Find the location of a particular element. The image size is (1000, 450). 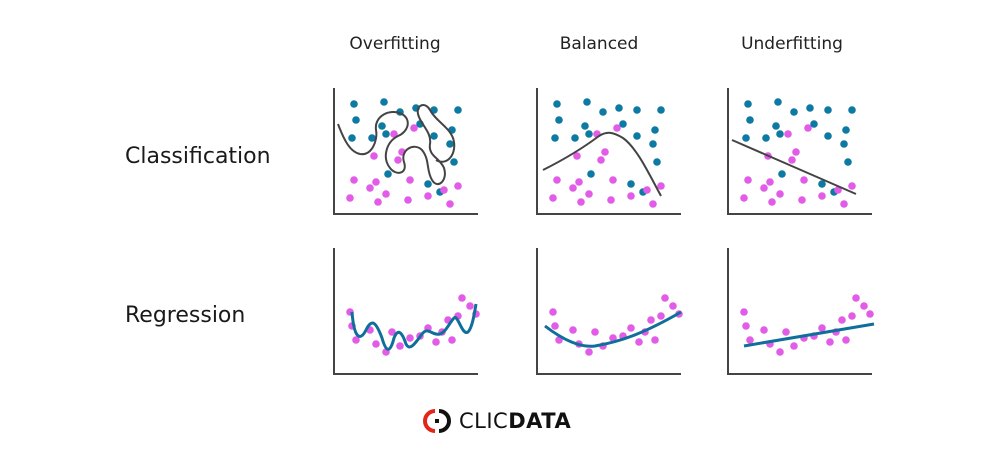

regression-curve-balanced is located at coordinates (613, 329).